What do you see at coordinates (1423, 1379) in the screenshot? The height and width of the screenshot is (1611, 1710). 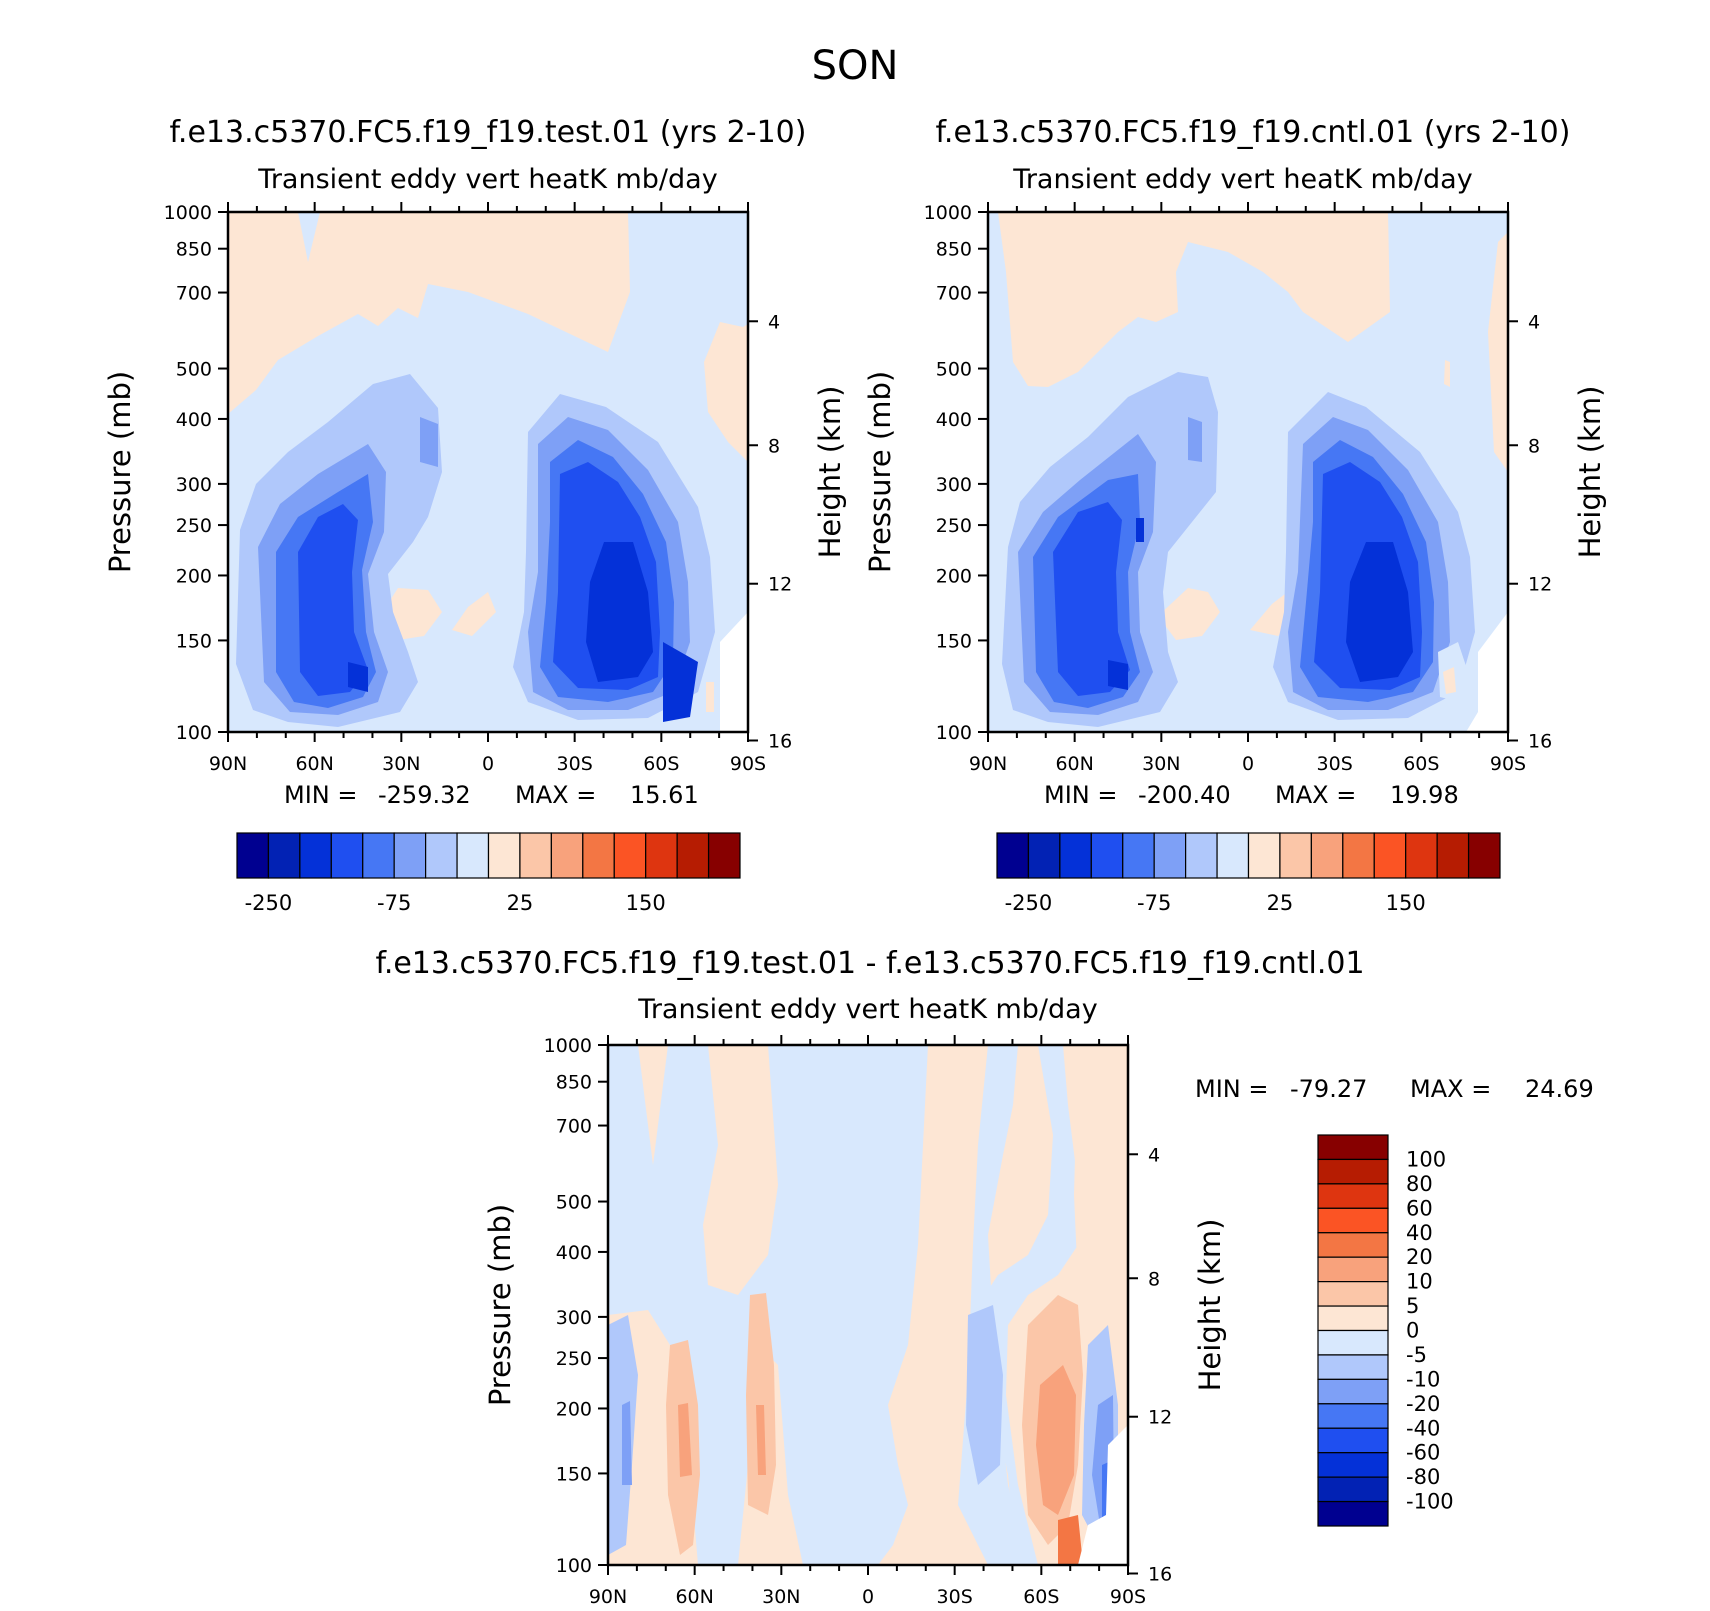 I see `colorbar-label: -10` at bounding box center [1423, 1379].